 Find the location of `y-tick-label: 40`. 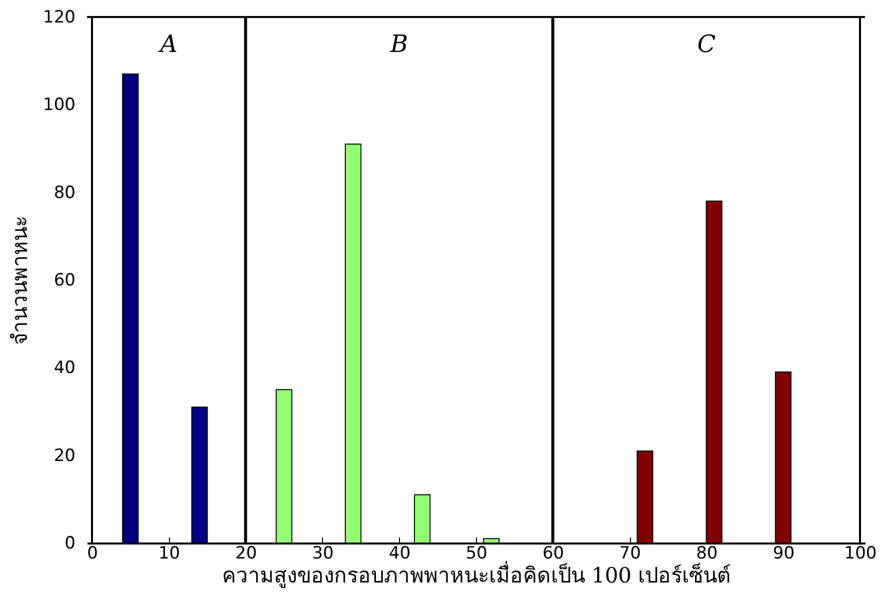

y-tick-label: 40 is located at coordinates (65, 368).